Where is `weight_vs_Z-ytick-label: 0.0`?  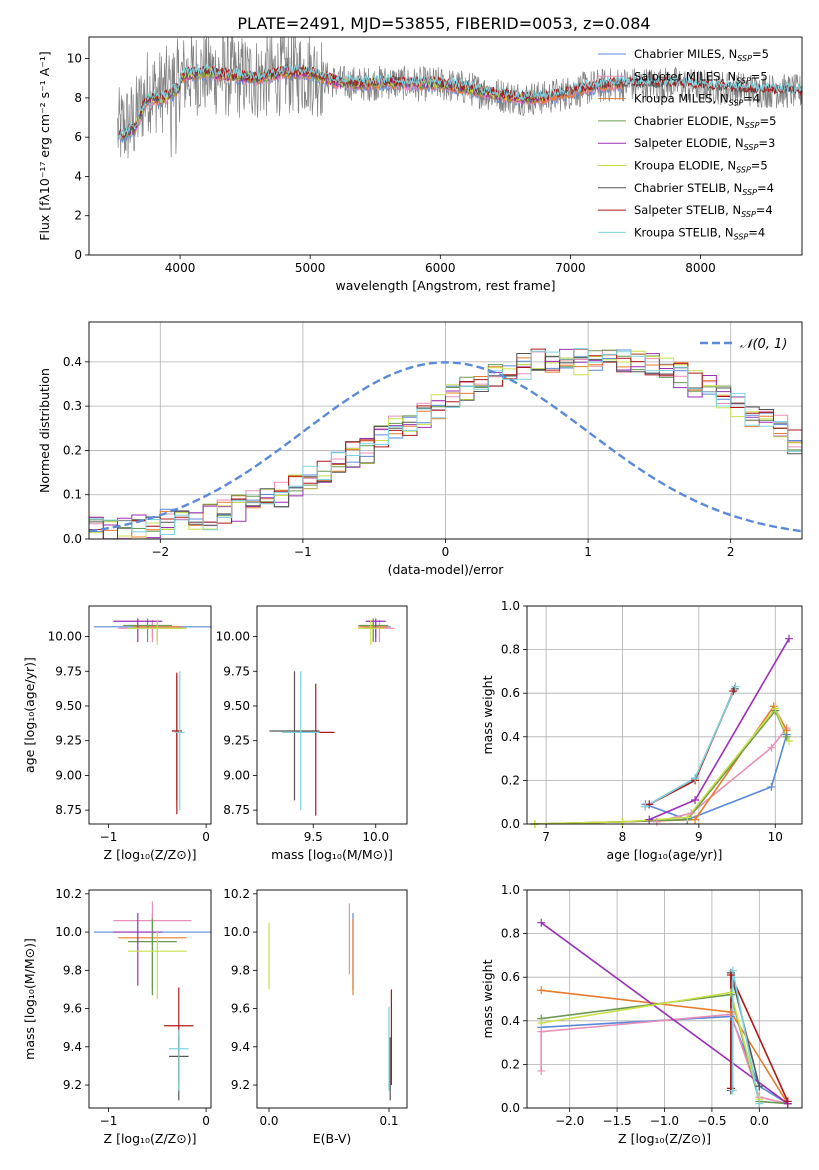
weight_vs_Z-ytick-label: 0.0 is located at coordinates (510, 1108).